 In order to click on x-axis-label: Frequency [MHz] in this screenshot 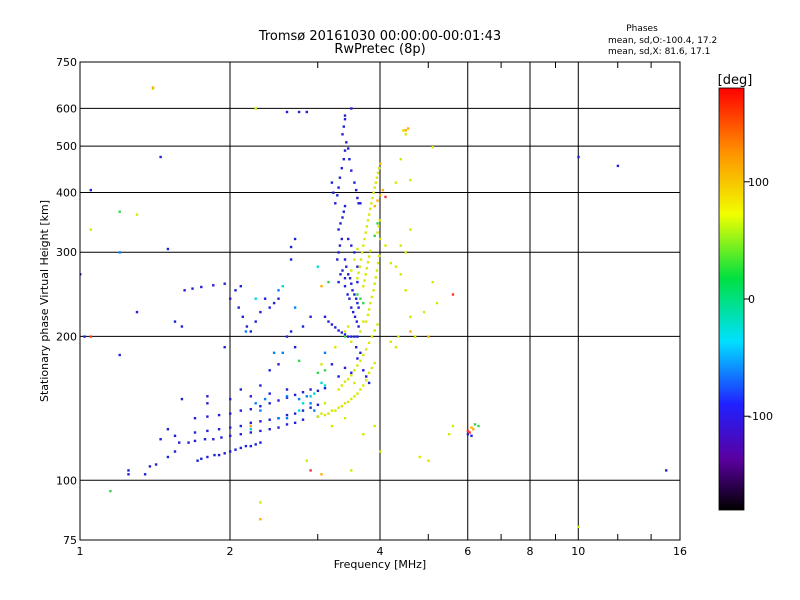, I will do `click(380, 564)`.